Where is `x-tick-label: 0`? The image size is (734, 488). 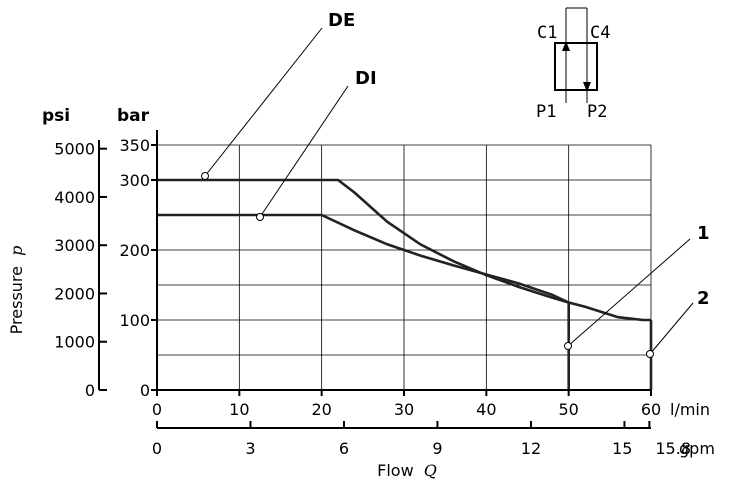
x-tick-label: 0 is located at coordinates (157, 409).